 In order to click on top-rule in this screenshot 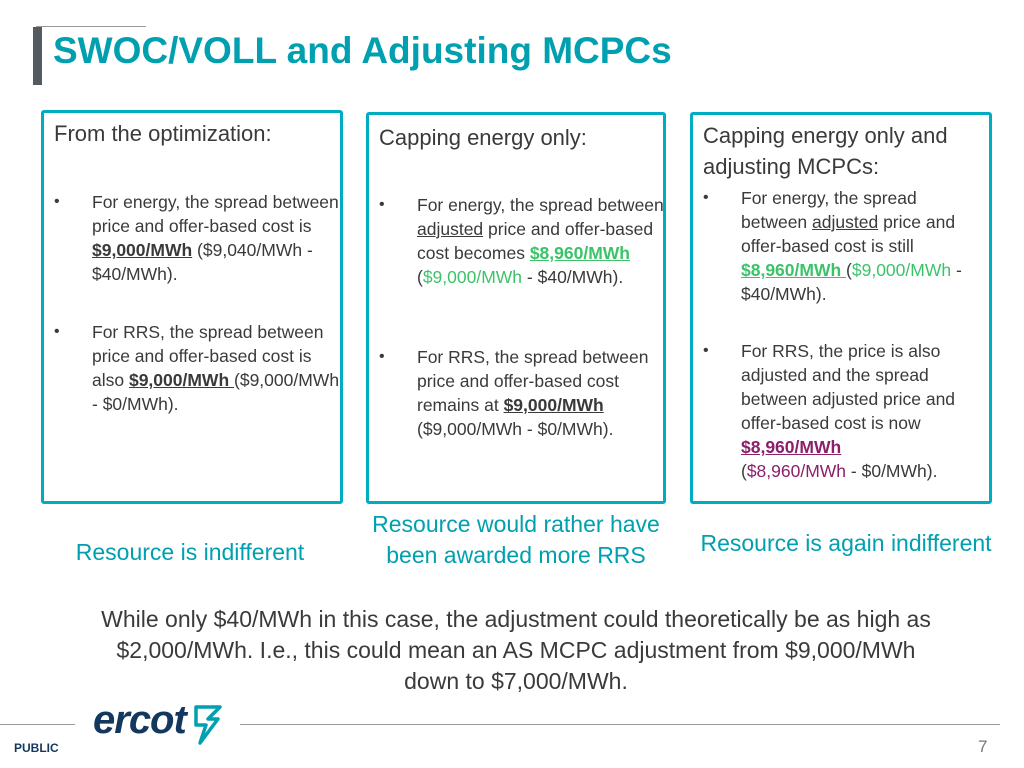, I will do `click(91, 26)`.